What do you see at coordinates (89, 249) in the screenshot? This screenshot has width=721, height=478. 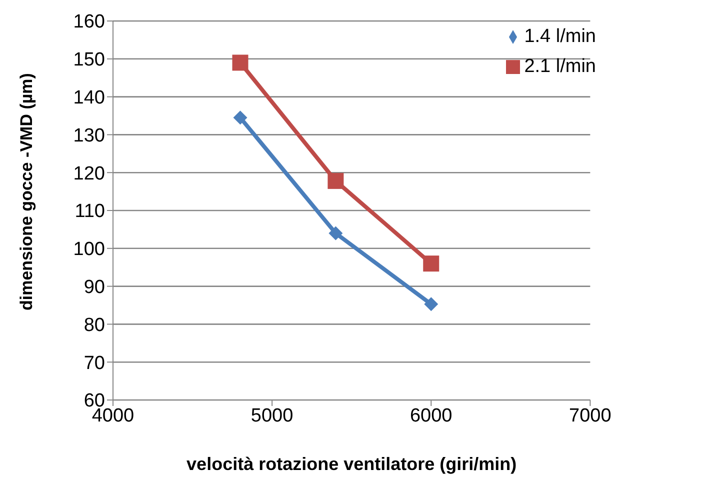 I see `y-tick-label: 100` at bounding box center [89, 249].